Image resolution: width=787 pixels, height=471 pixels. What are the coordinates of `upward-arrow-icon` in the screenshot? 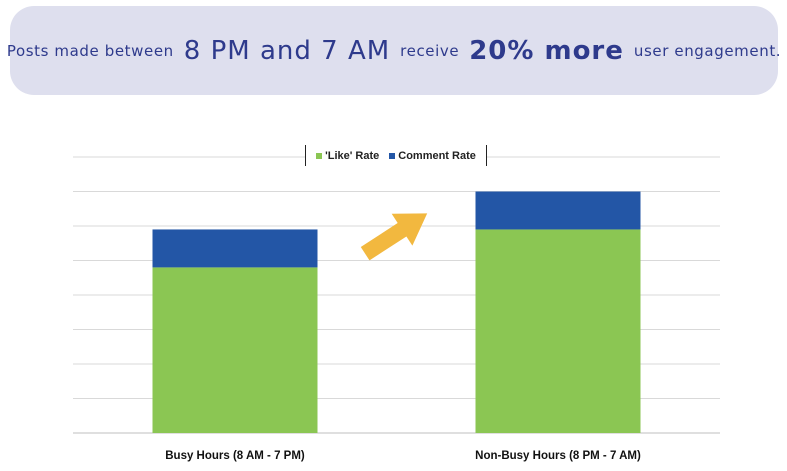 It's located at (394, 237).